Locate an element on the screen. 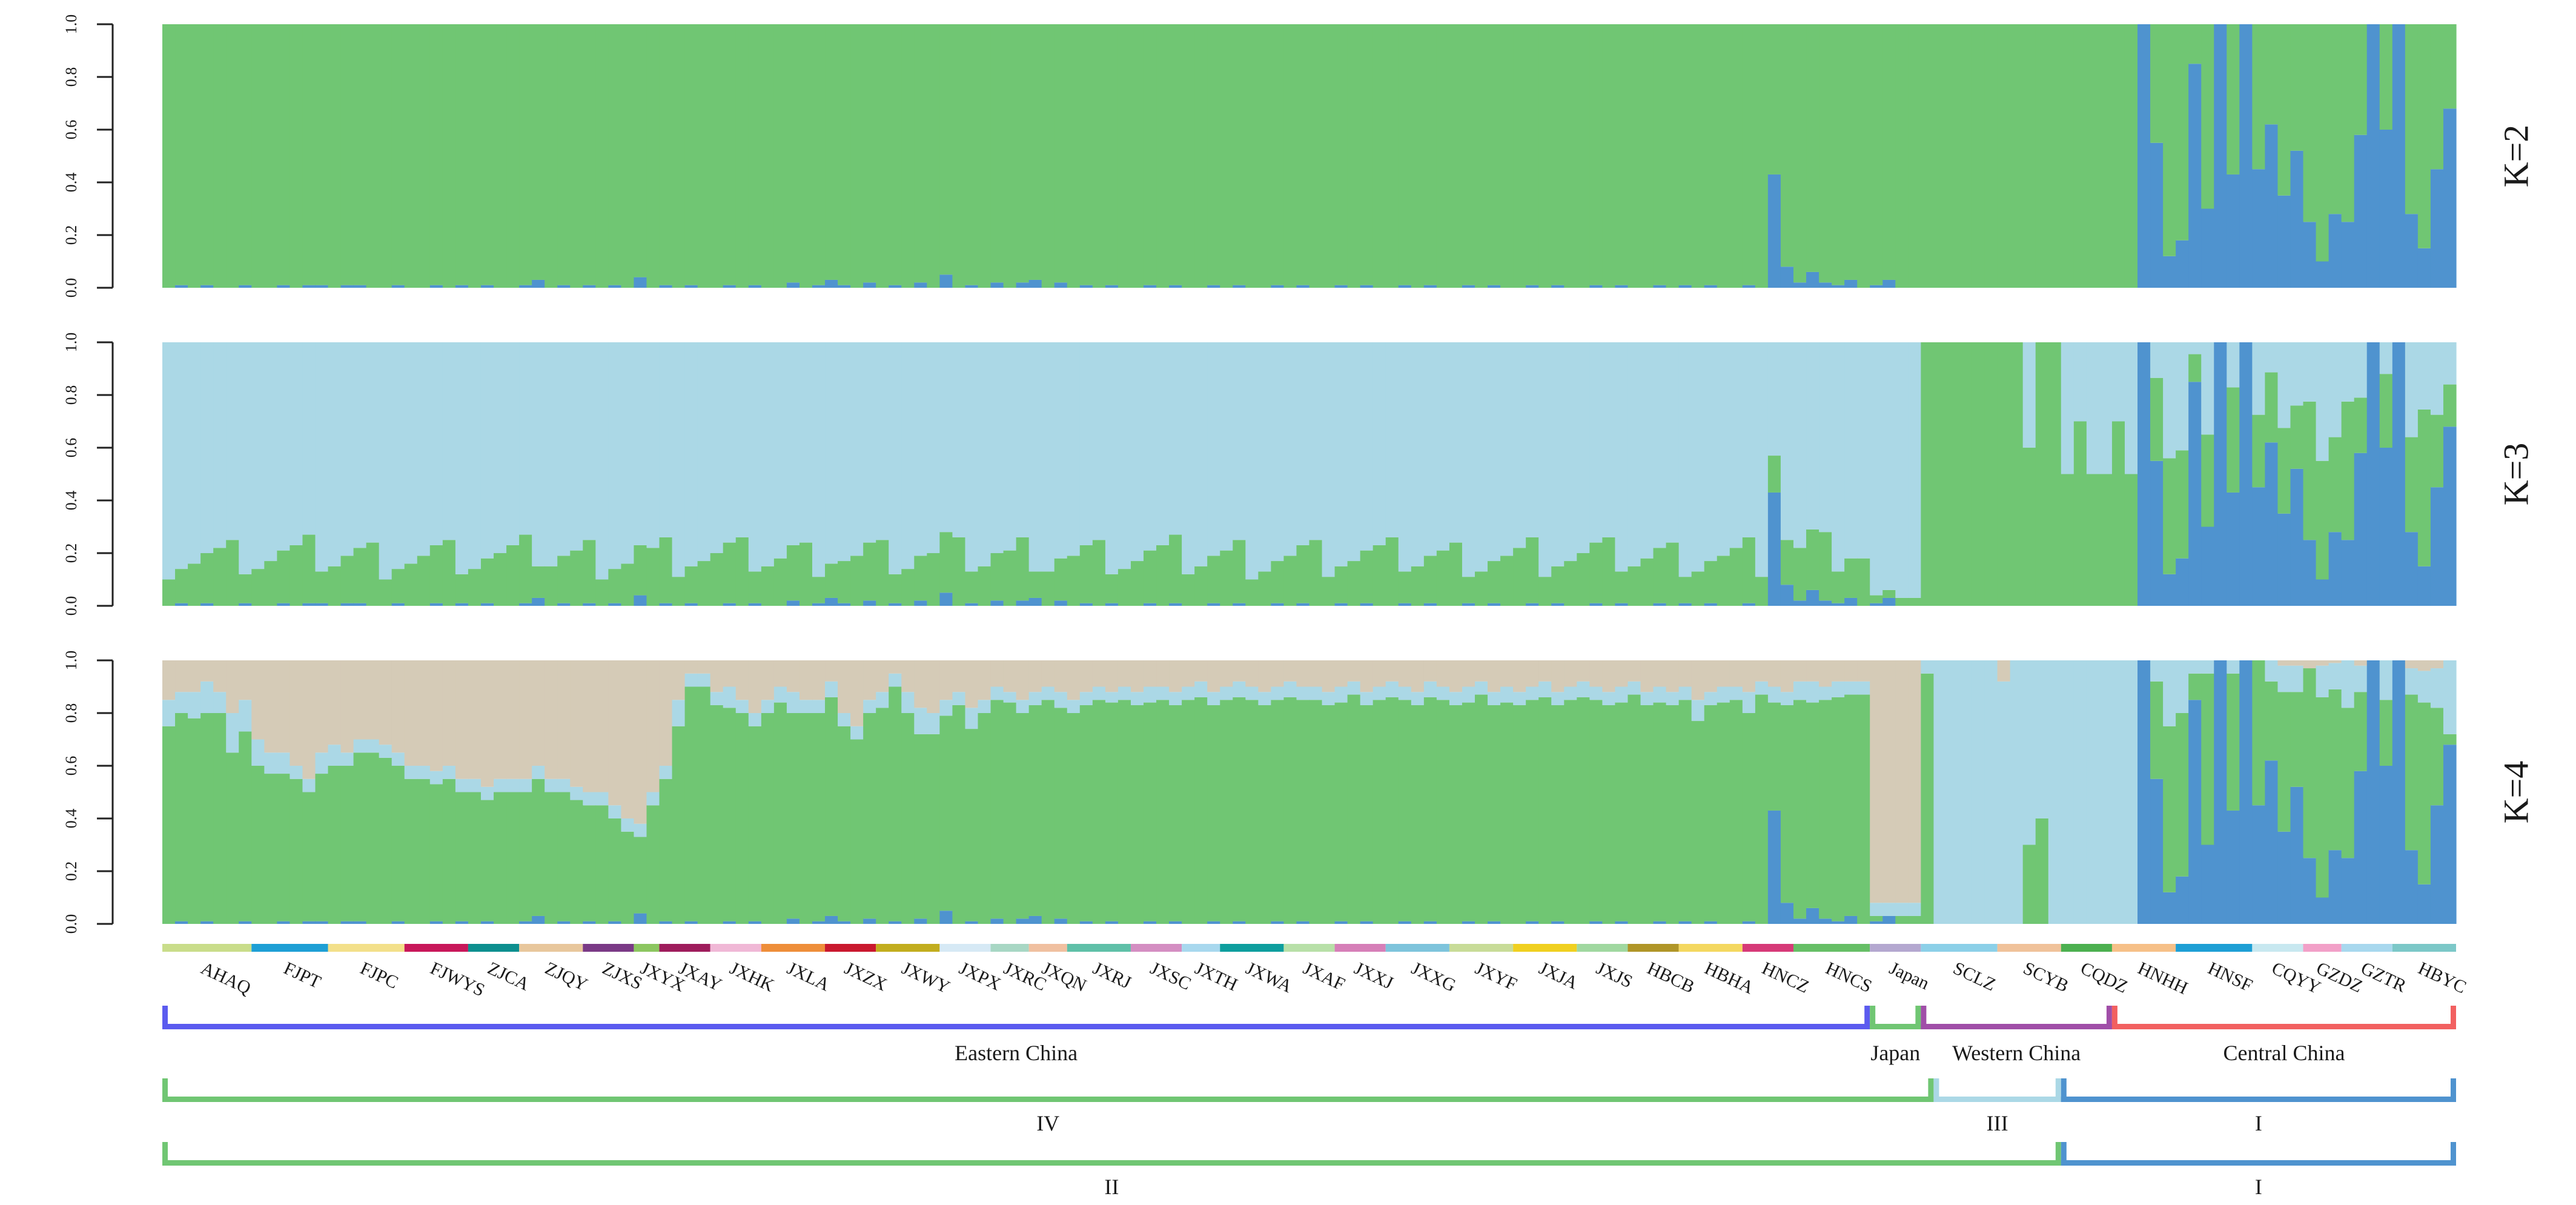 Image resolution: width=2576 pixels, height=1205 pixels. pop-label-jxwy: JXWY is located at coordinates (926, 977).